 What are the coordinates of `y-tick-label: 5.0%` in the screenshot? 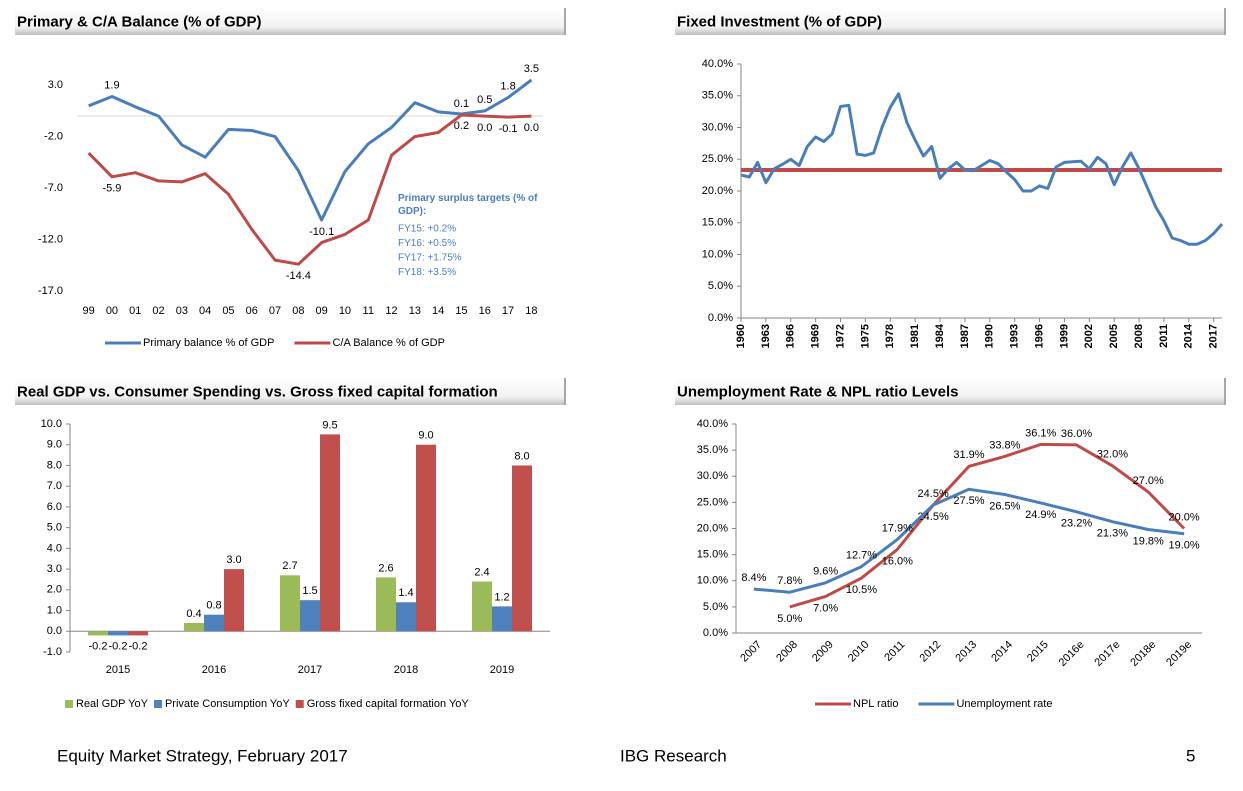 It's located at (715, 607).